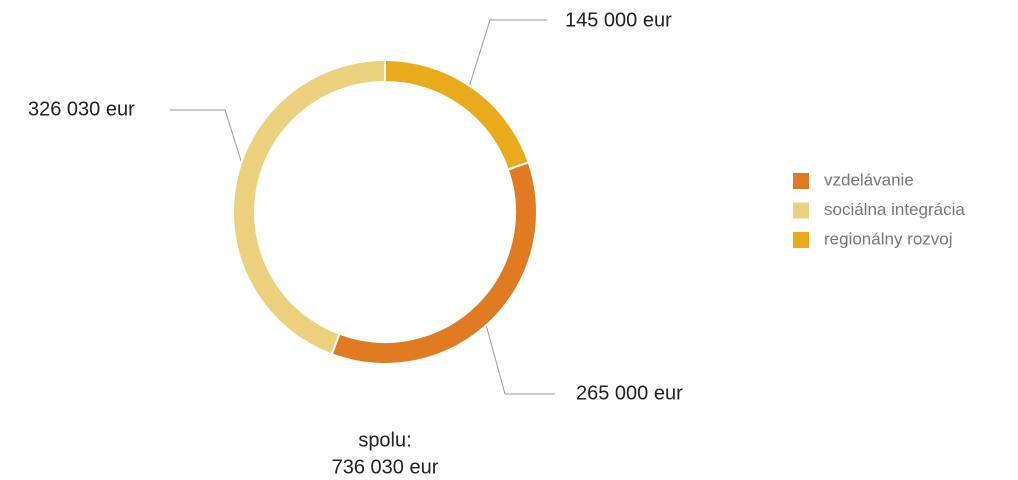 The image size is (1018, 480). What do you see at coordinates (618, 20) in the screenshot?
I see `data-label: 145 000 eur` at bounding box center [618, 20].